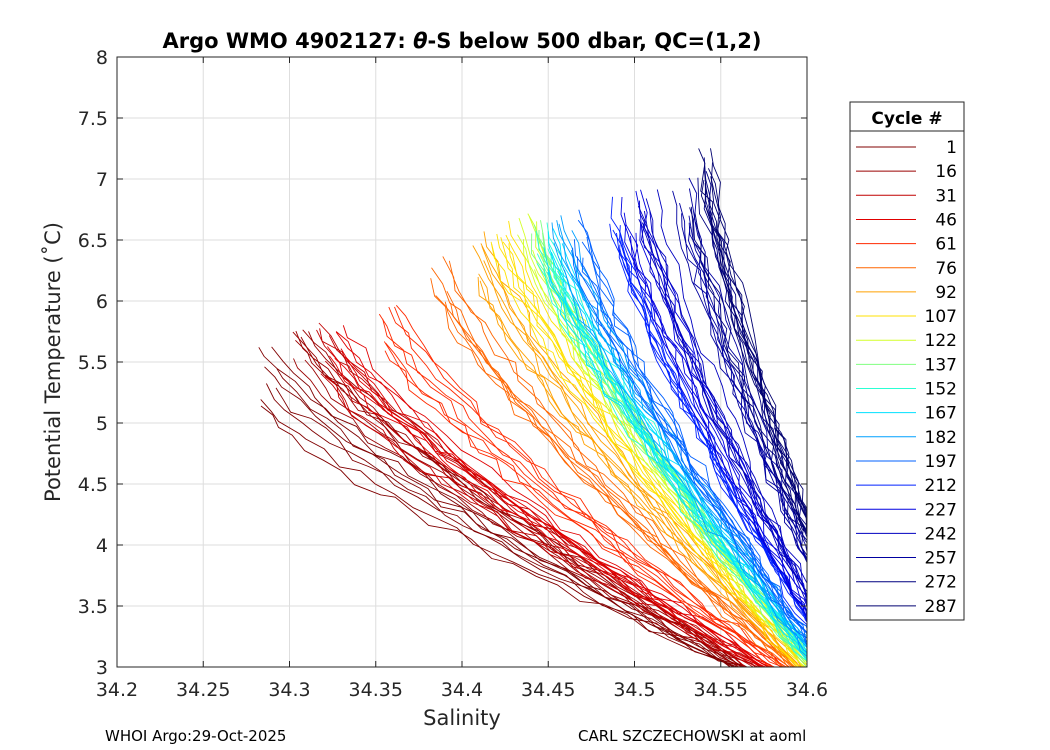  What do you see at coordinates (721, 690) in the screenshot?
I see `x-tick-label: 34.55` at bounding box center [721, 690].